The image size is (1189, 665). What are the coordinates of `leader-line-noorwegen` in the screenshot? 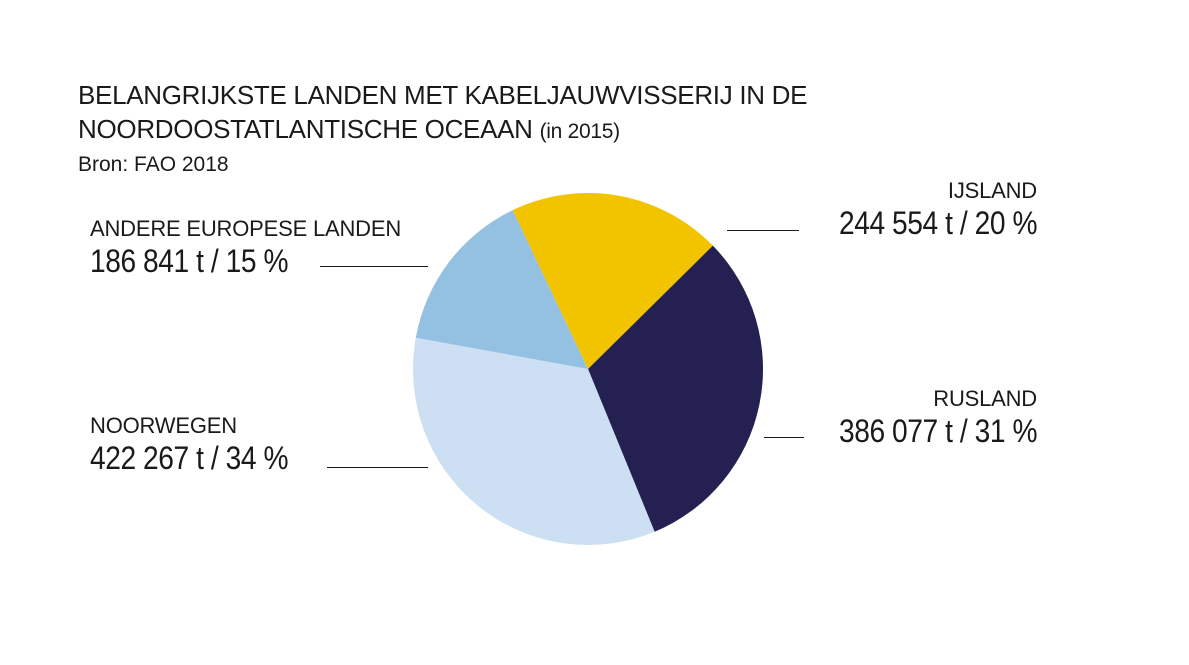 It's located at (377, 467).